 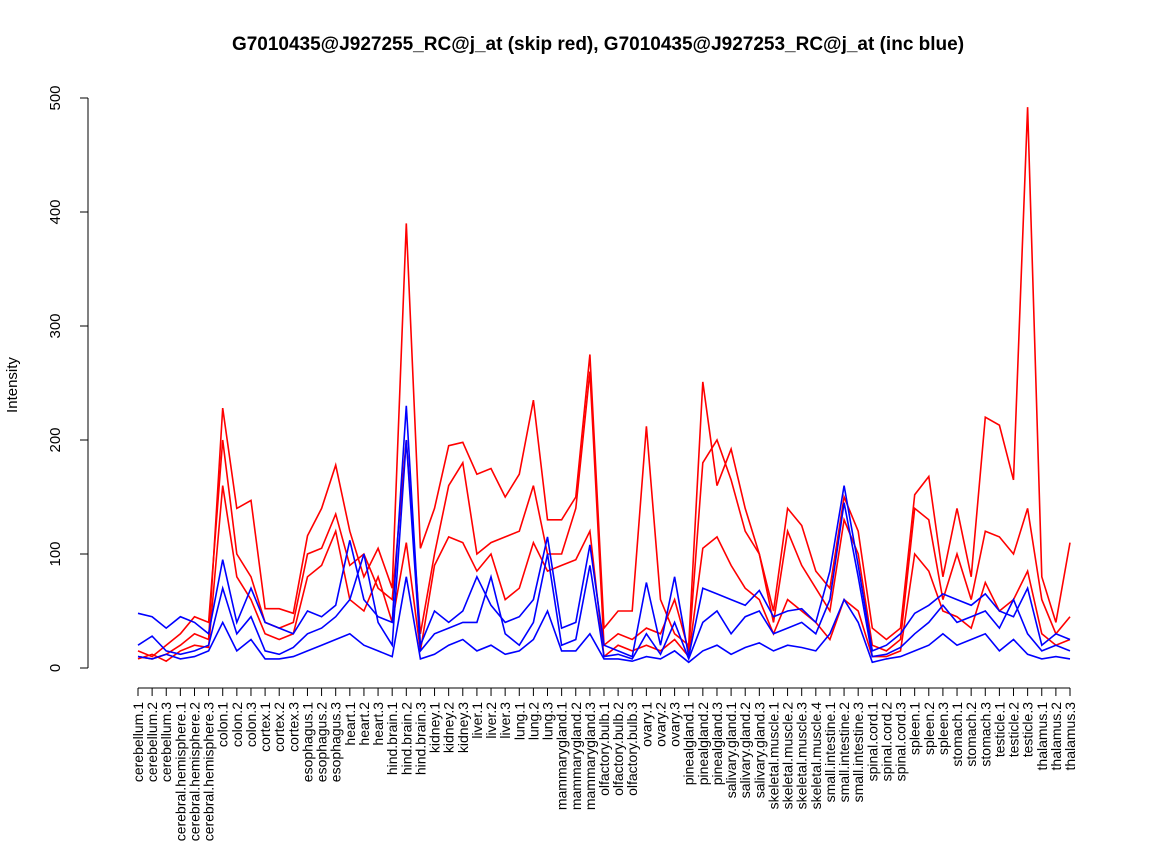 What do you see at coordinates (618, 749) in the screenshot?
I see `x-tick-label: olfactory.bulb.2` at bounding box center [618, 749].